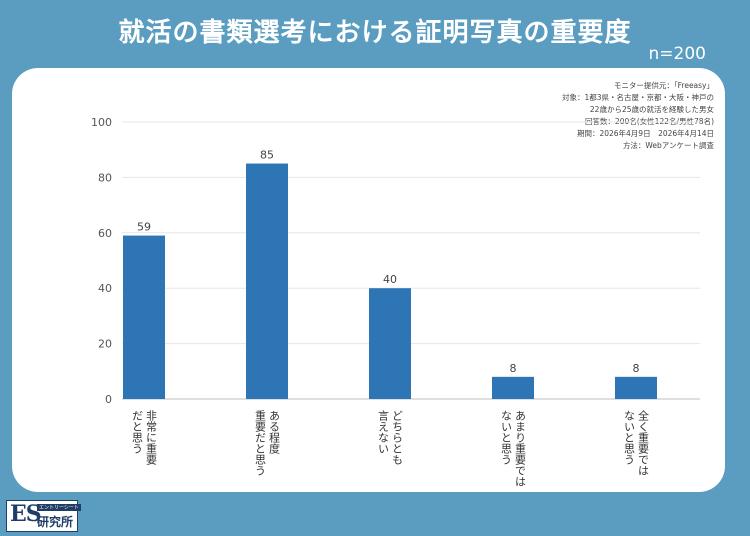 The width and height of the screenshot is (750, 536). I want to click on es-lab-logo: ES エントリーシート 研究所, so click(43, 516).